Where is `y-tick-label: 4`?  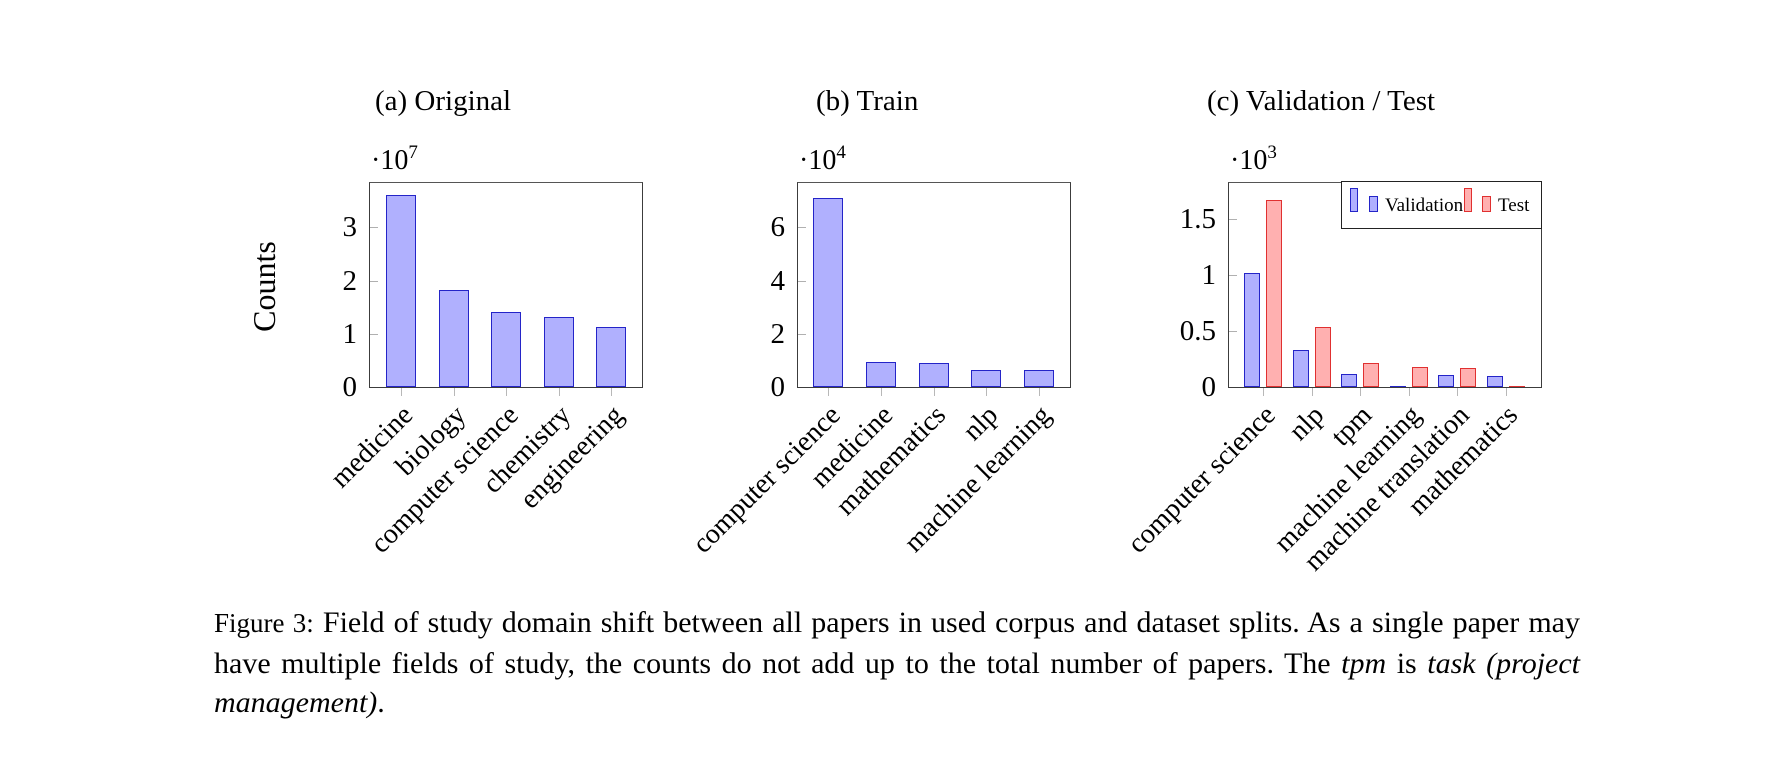 y-tick-label: 4 is located at coordinates (778, 280).